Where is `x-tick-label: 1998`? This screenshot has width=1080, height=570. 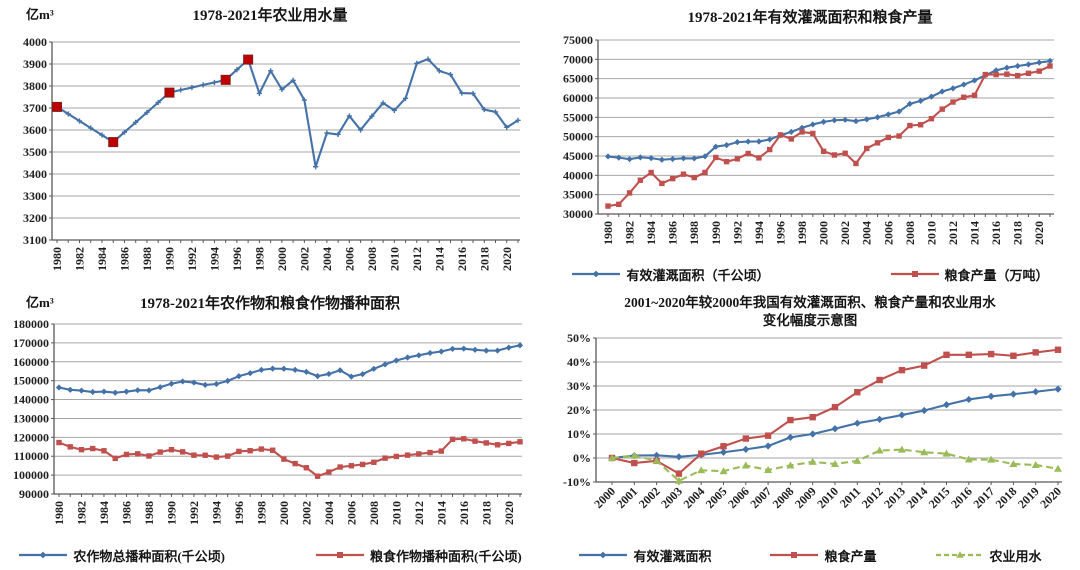
x-tick-label: 1998 is located at coordinates (259, 259).